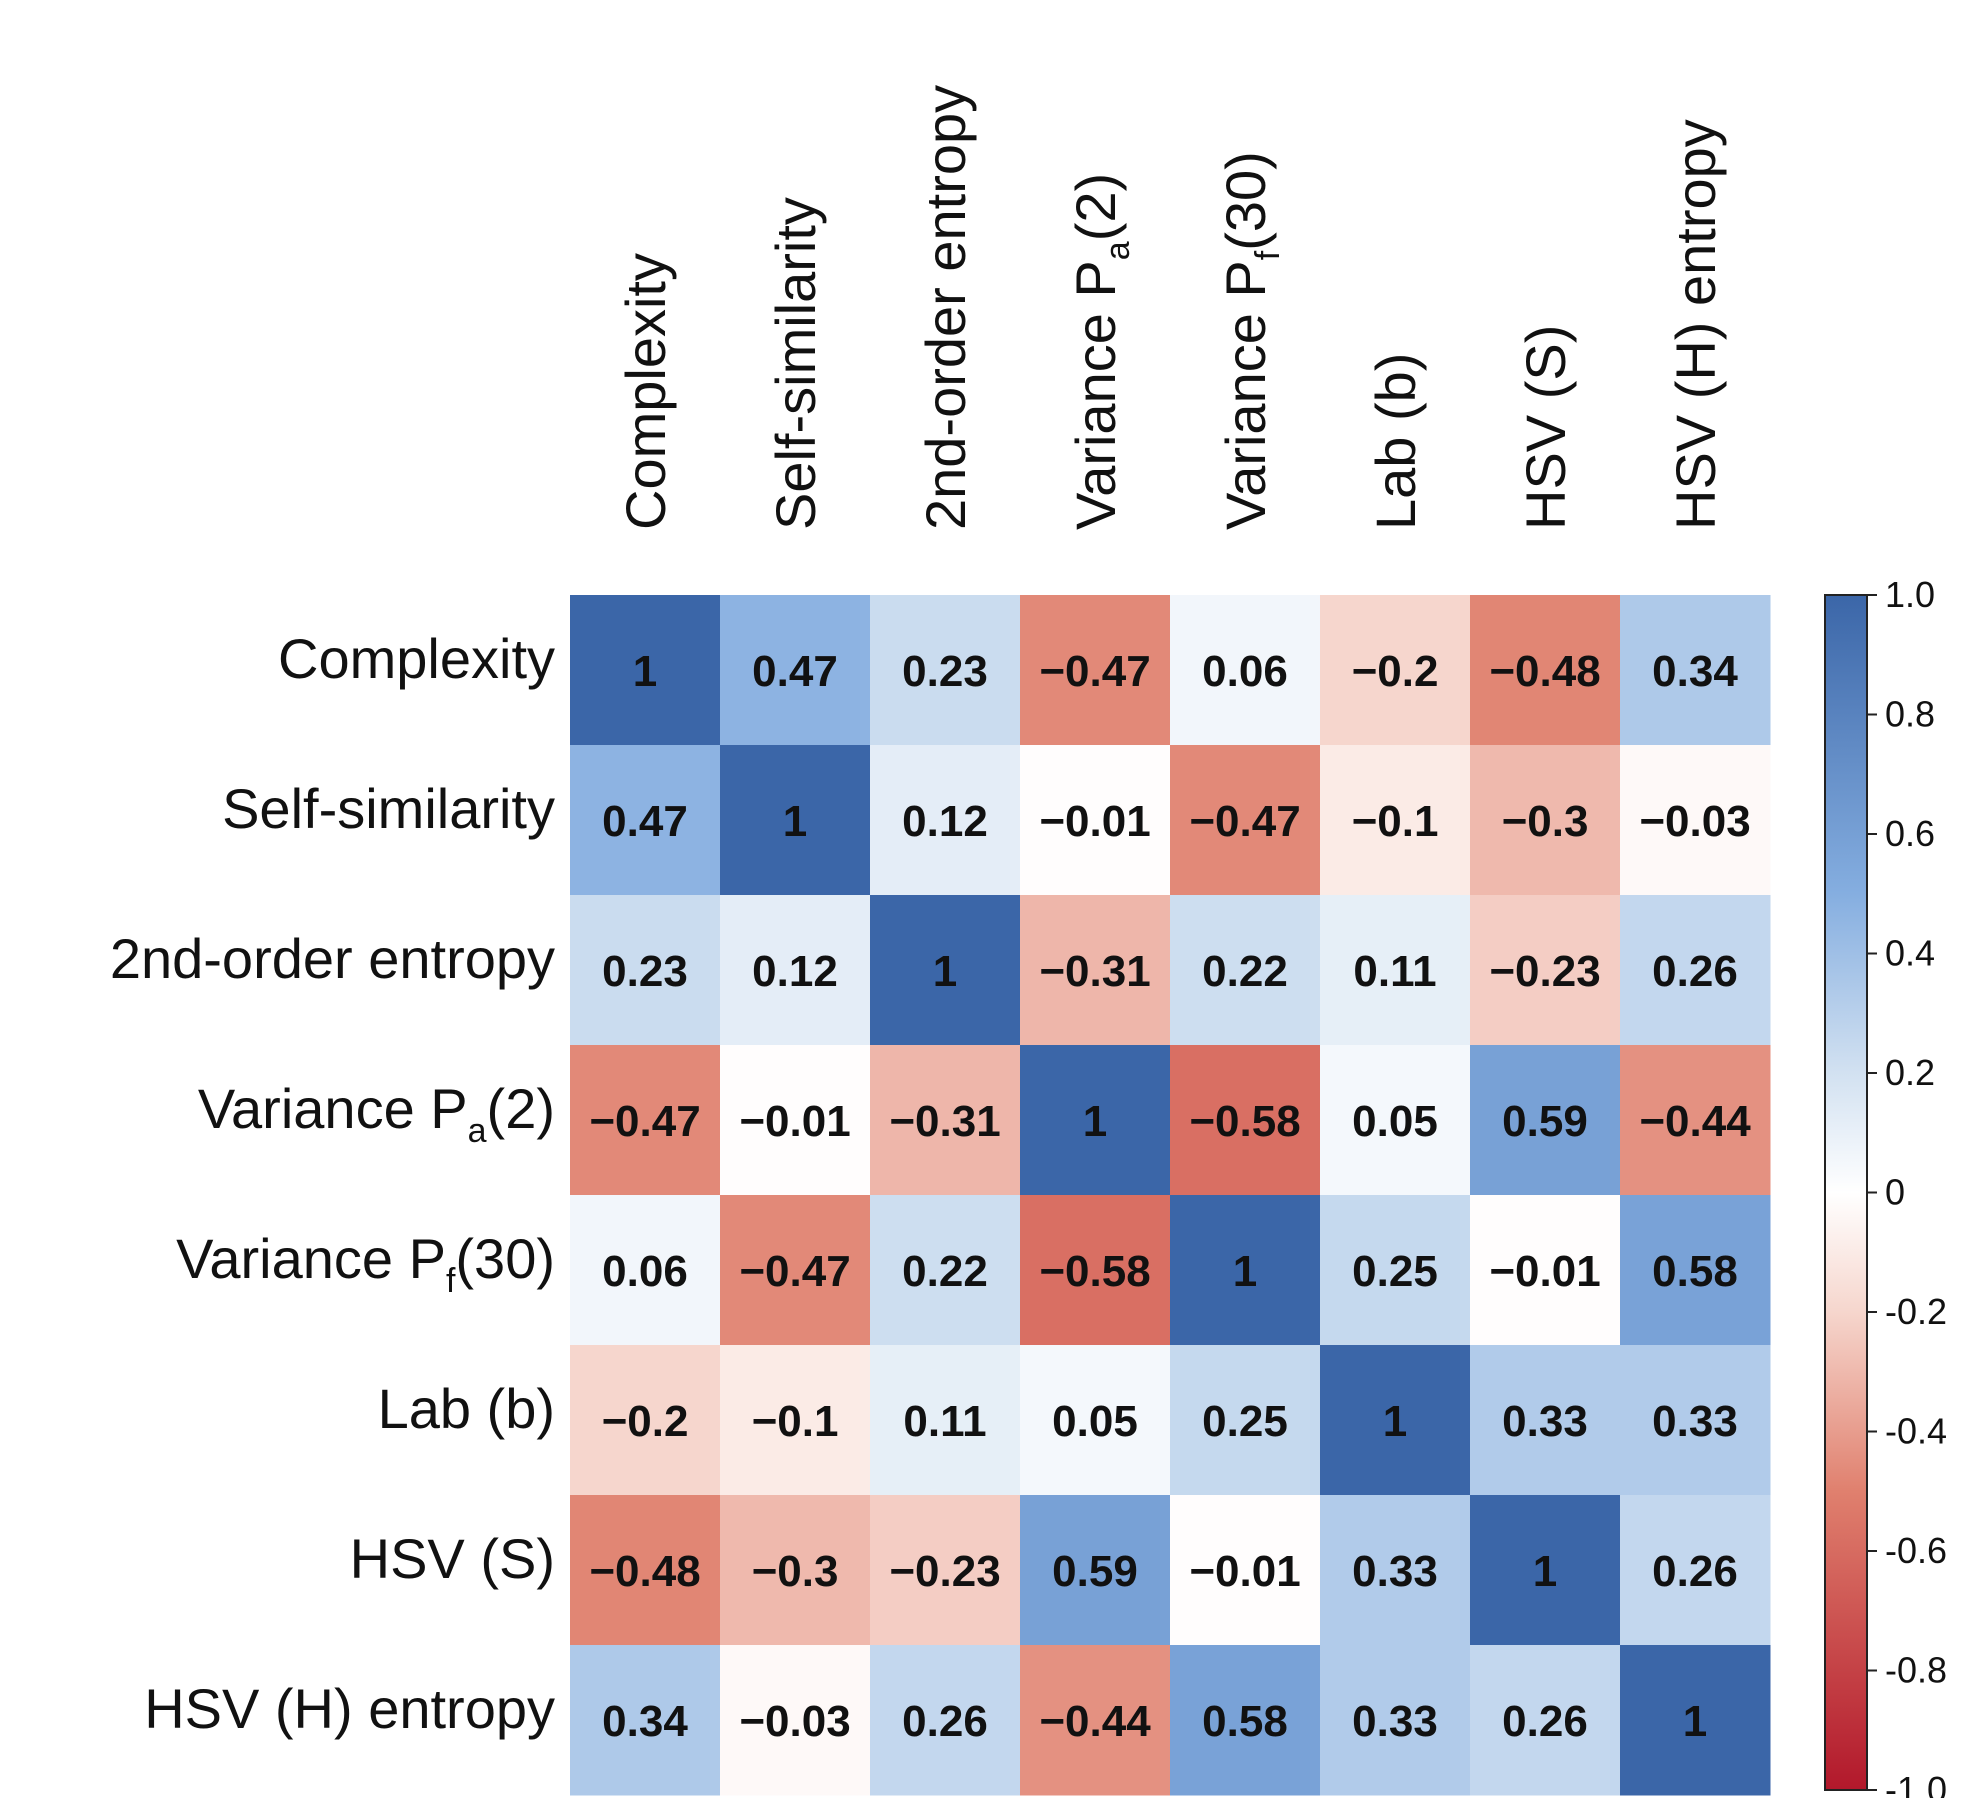  I want to click on heatmap-cell-r0-c4, so click(1245, 670).